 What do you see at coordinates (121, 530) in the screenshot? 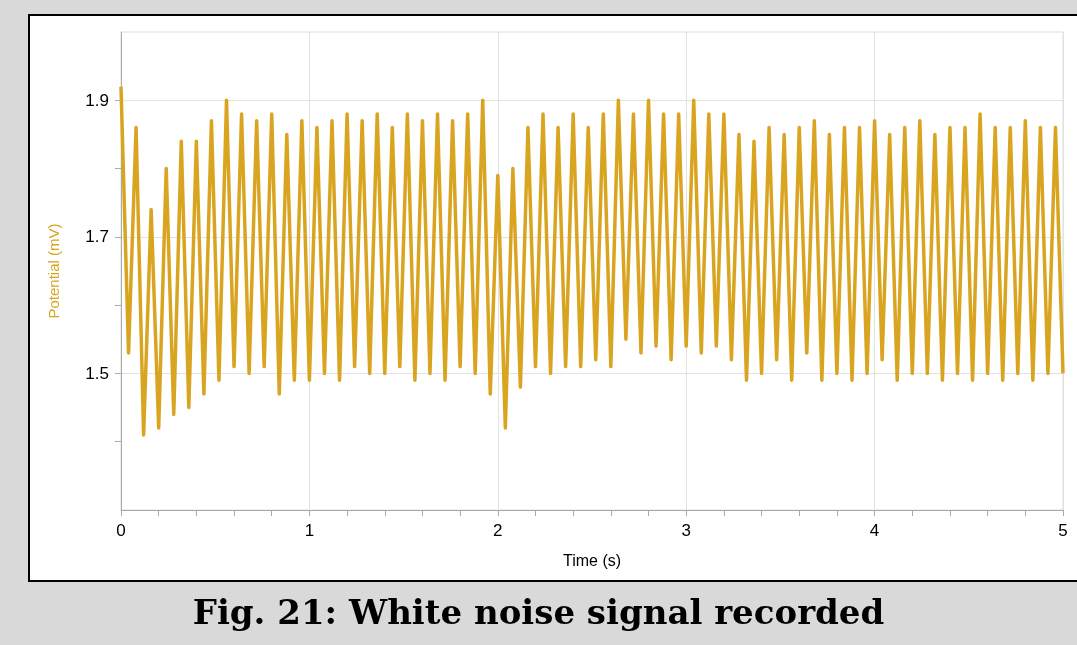
I see `x-tick-label: 0` at bounding box center [121, 530].